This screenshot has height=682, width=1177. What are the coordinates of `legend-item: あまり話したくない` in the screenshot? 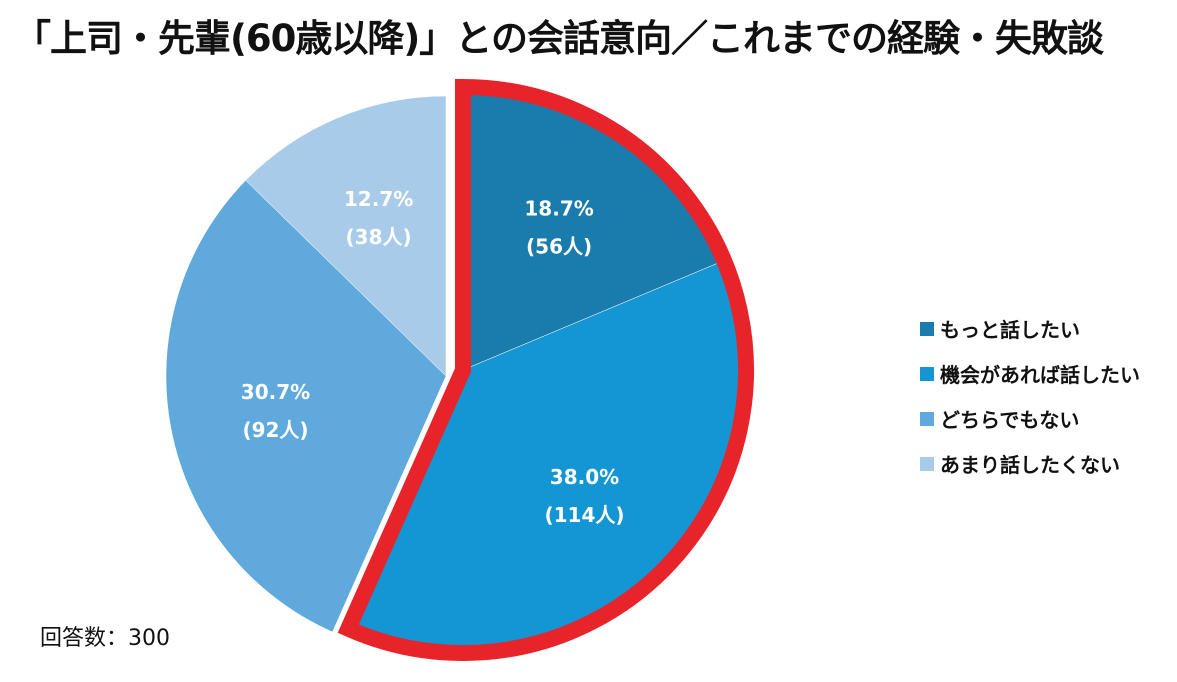 It's located at (1030, 463).